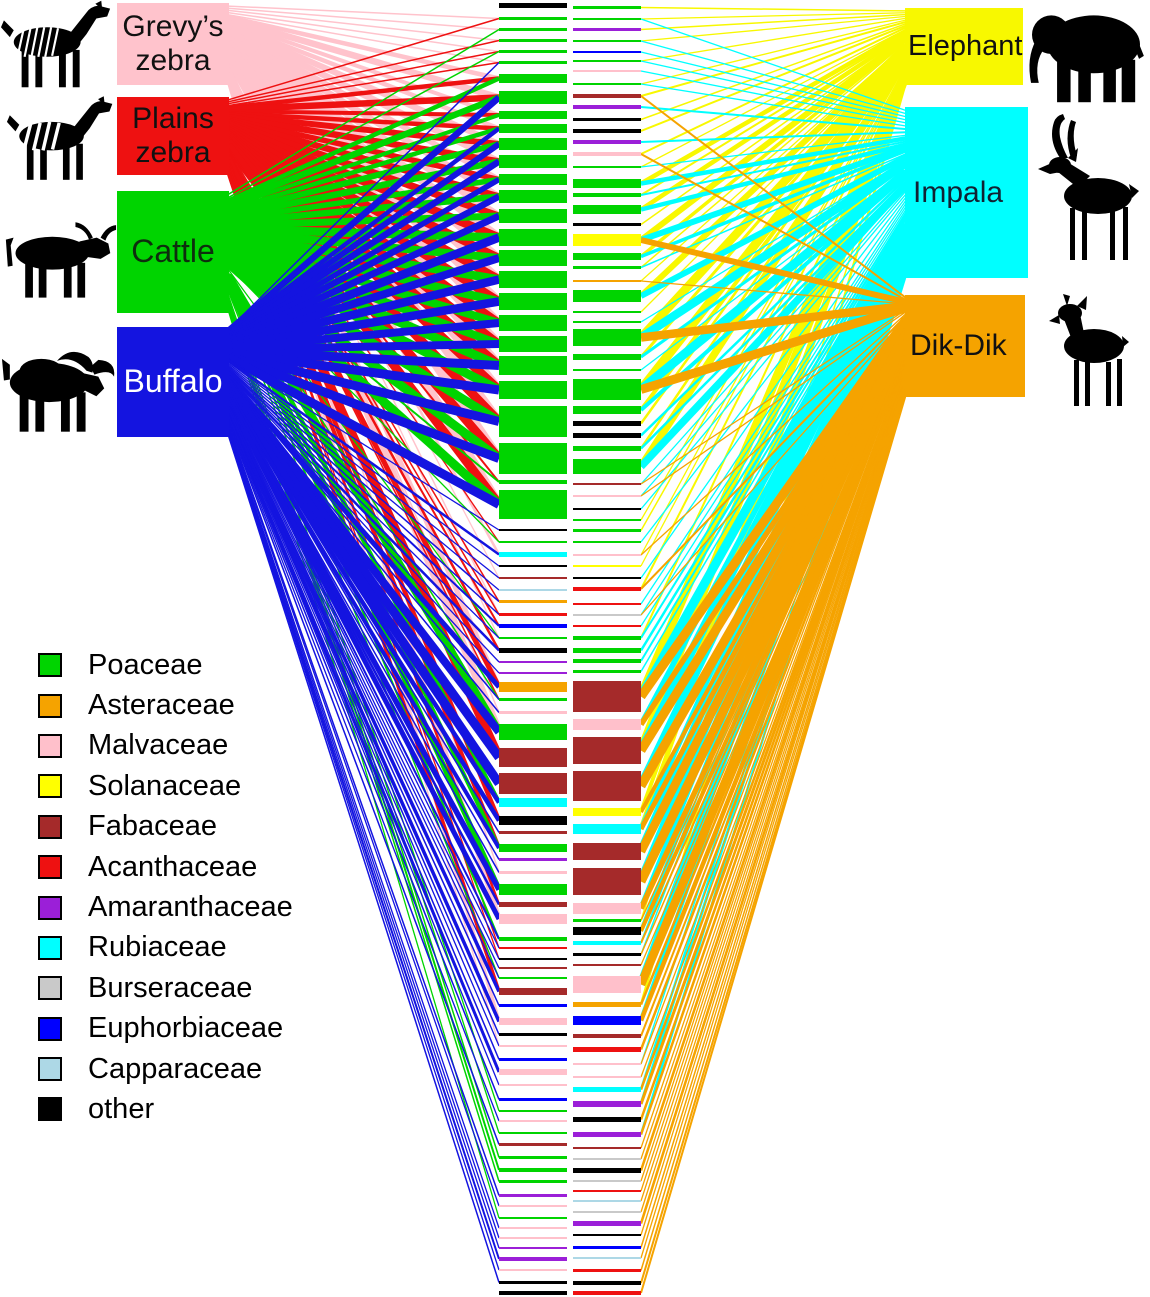  I want to click on grevys-zebra-box: Grevy’s zebra, so click(173, 44).